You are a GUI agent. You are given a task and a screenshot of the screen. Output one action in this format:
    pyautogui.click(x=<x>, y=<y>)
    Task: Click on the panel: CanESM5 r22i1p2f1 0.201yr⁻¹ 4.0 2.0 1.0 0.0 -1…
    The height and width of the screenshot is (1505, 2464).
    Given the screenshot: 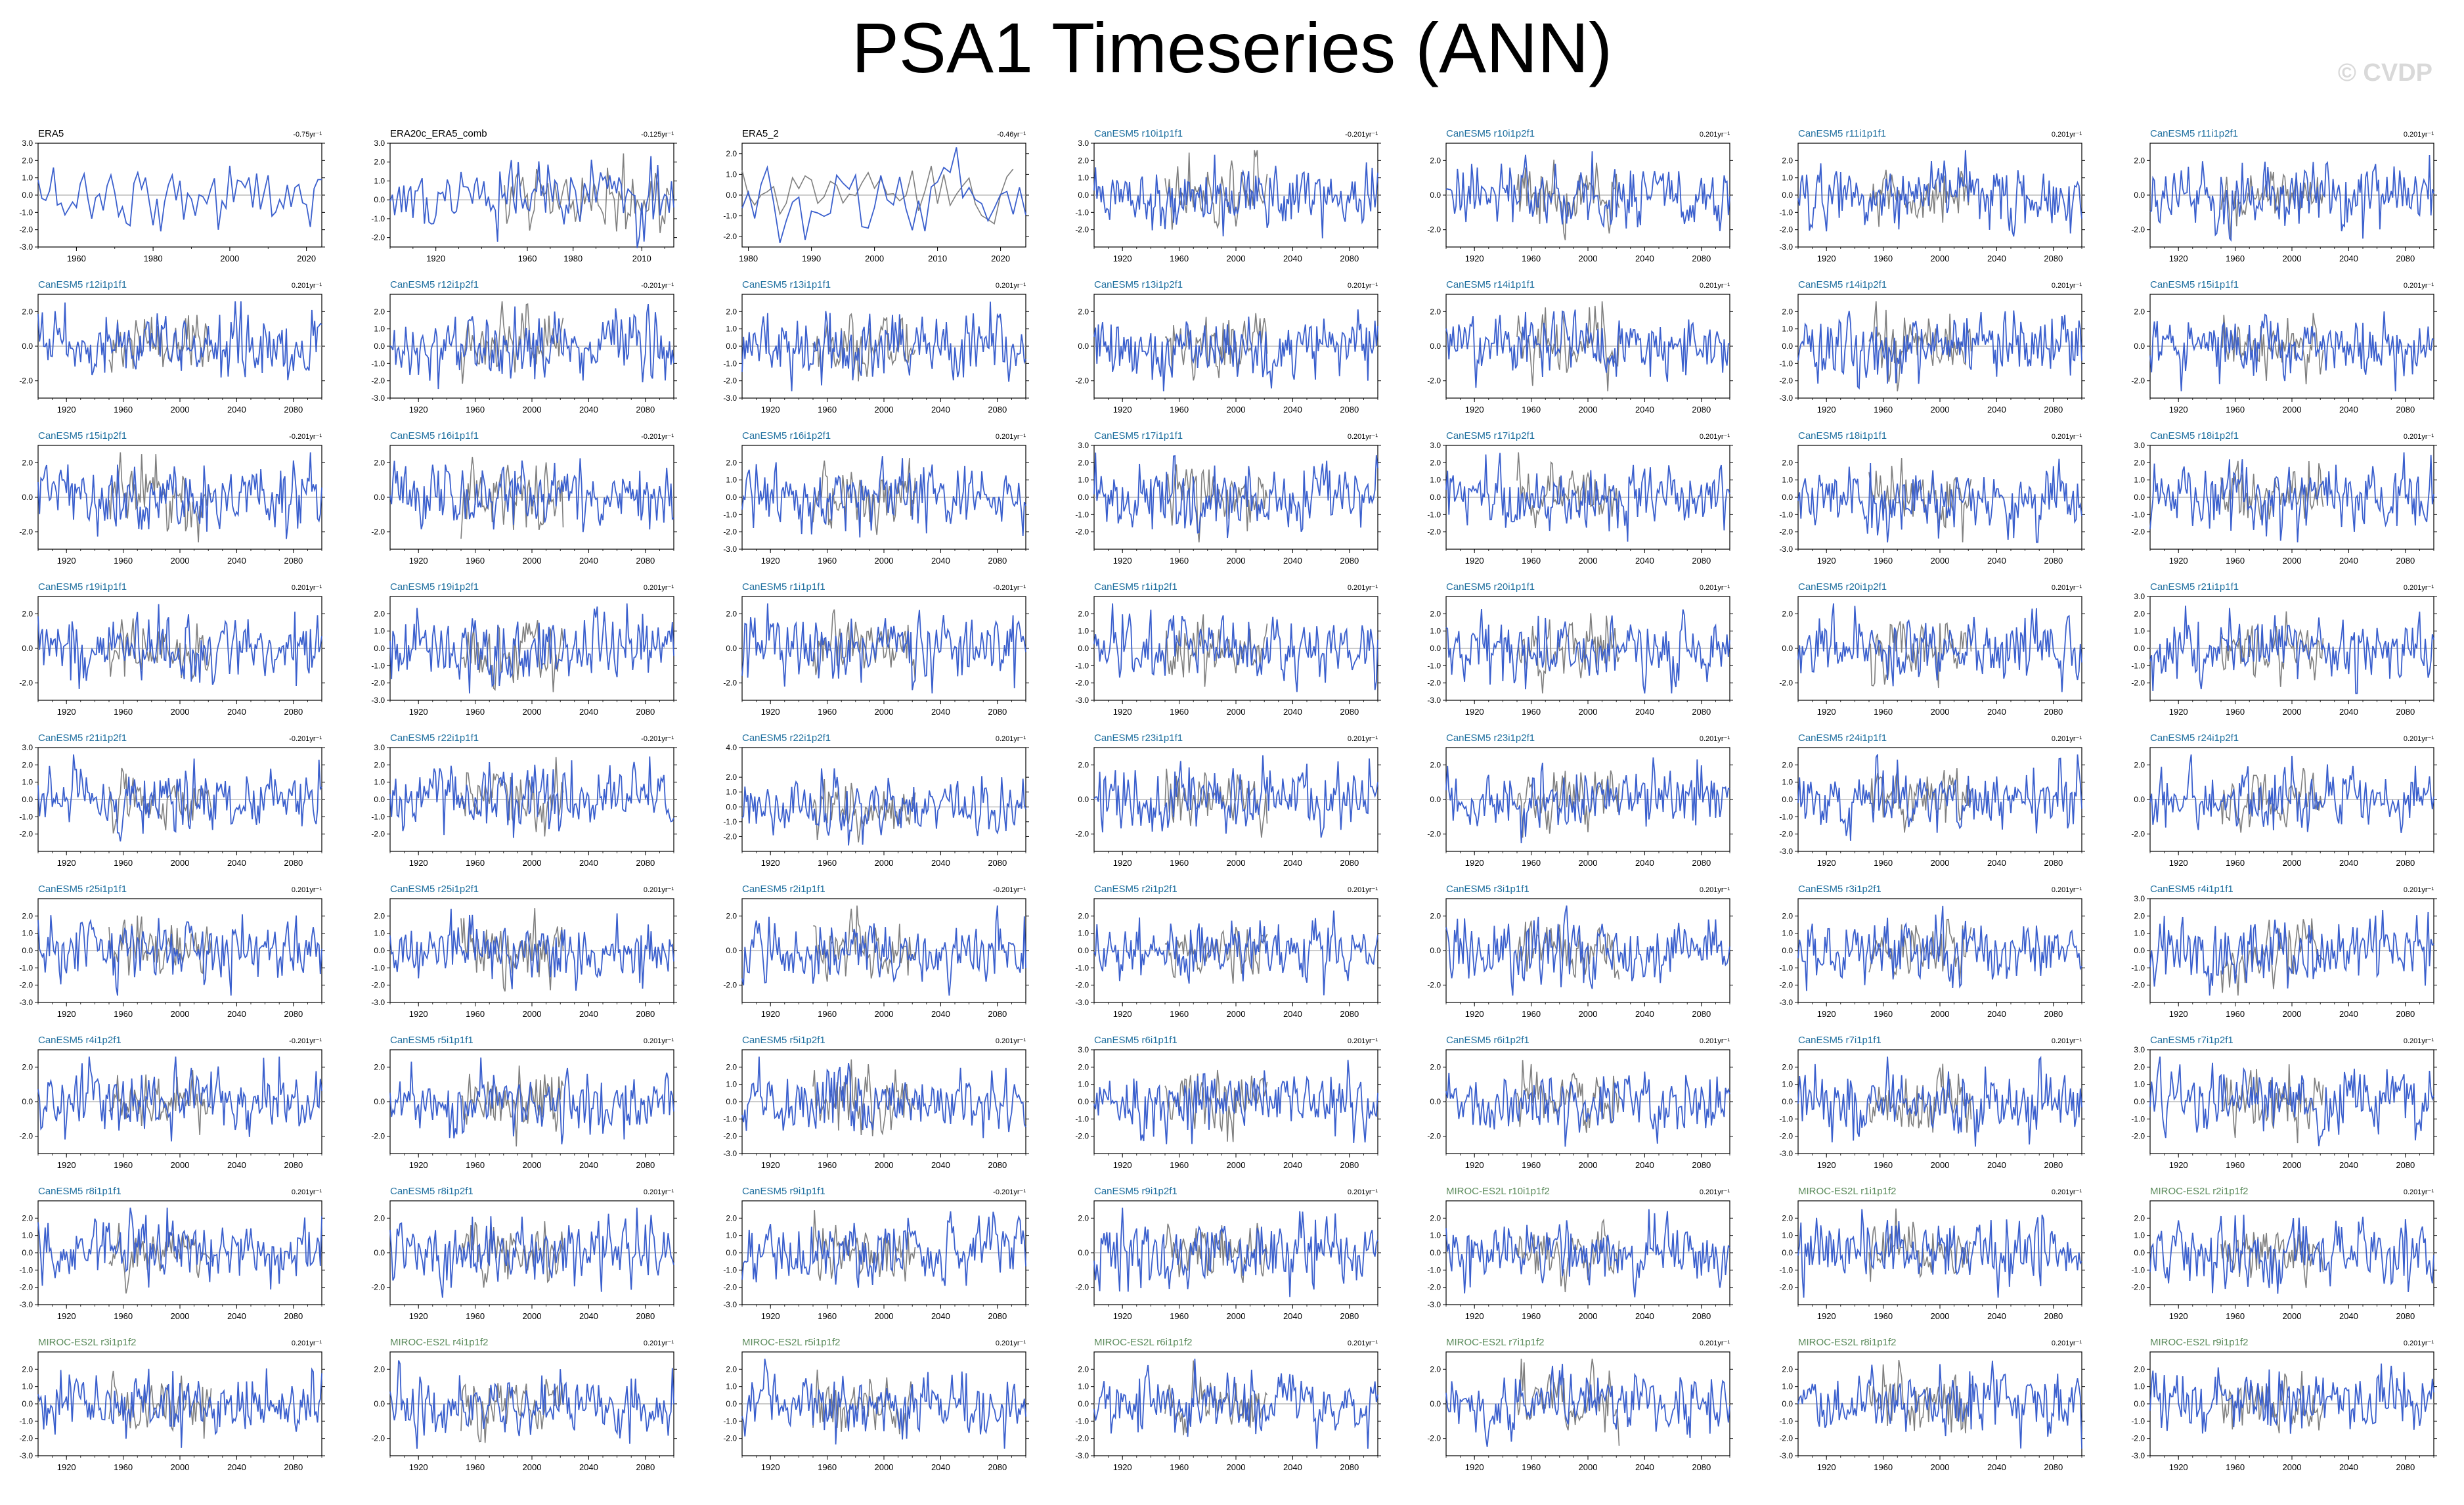 What is the action you would take?
    pyautogui.click(x=876, y=800)
    